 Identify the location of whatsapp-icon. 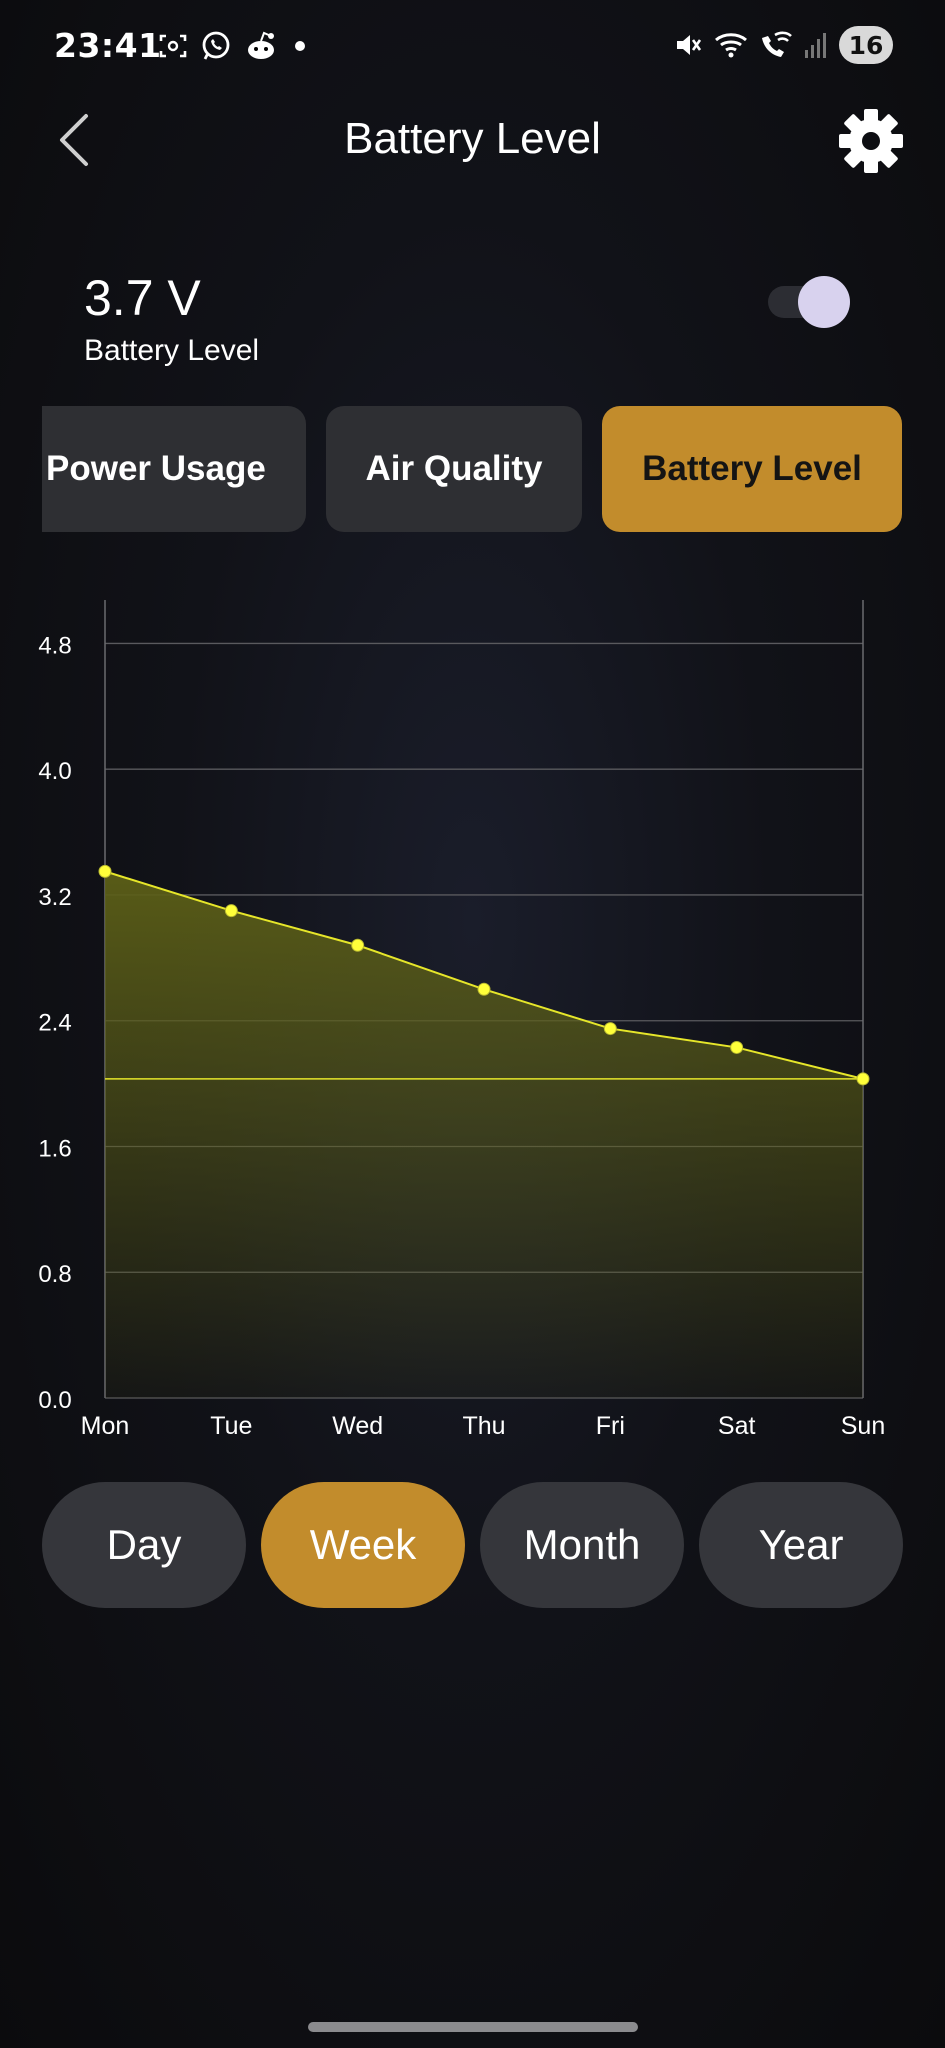
(216, 46).